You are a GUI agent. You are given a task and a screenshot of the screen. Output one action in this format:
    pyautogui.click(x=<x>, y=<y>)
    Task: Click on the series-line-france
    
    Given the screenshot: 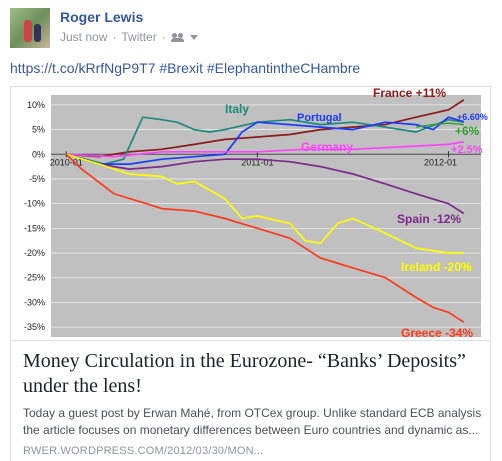 What is the action you would take?
    pyautogui.click(x=265, y=128)
    